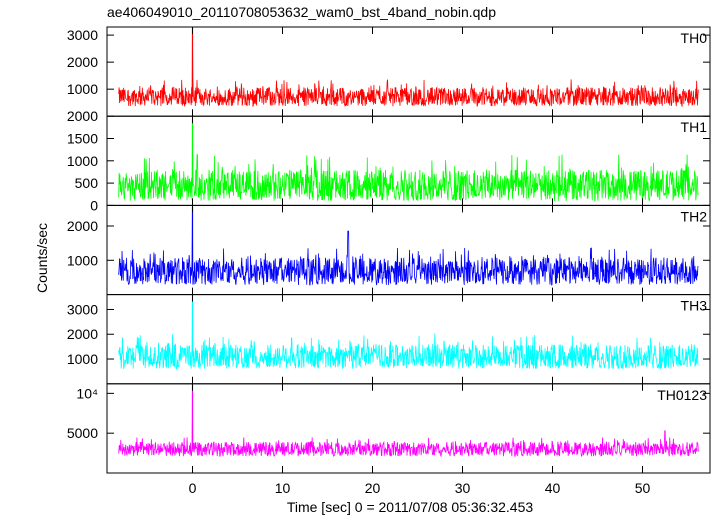 This screenshot has width=717, height=516. Describe the element at coordinates (410, 507) in the screenshot. I see `x-axis-label: Time [sec] 0 = 2011/07/08 05:36:32.453` at that location.